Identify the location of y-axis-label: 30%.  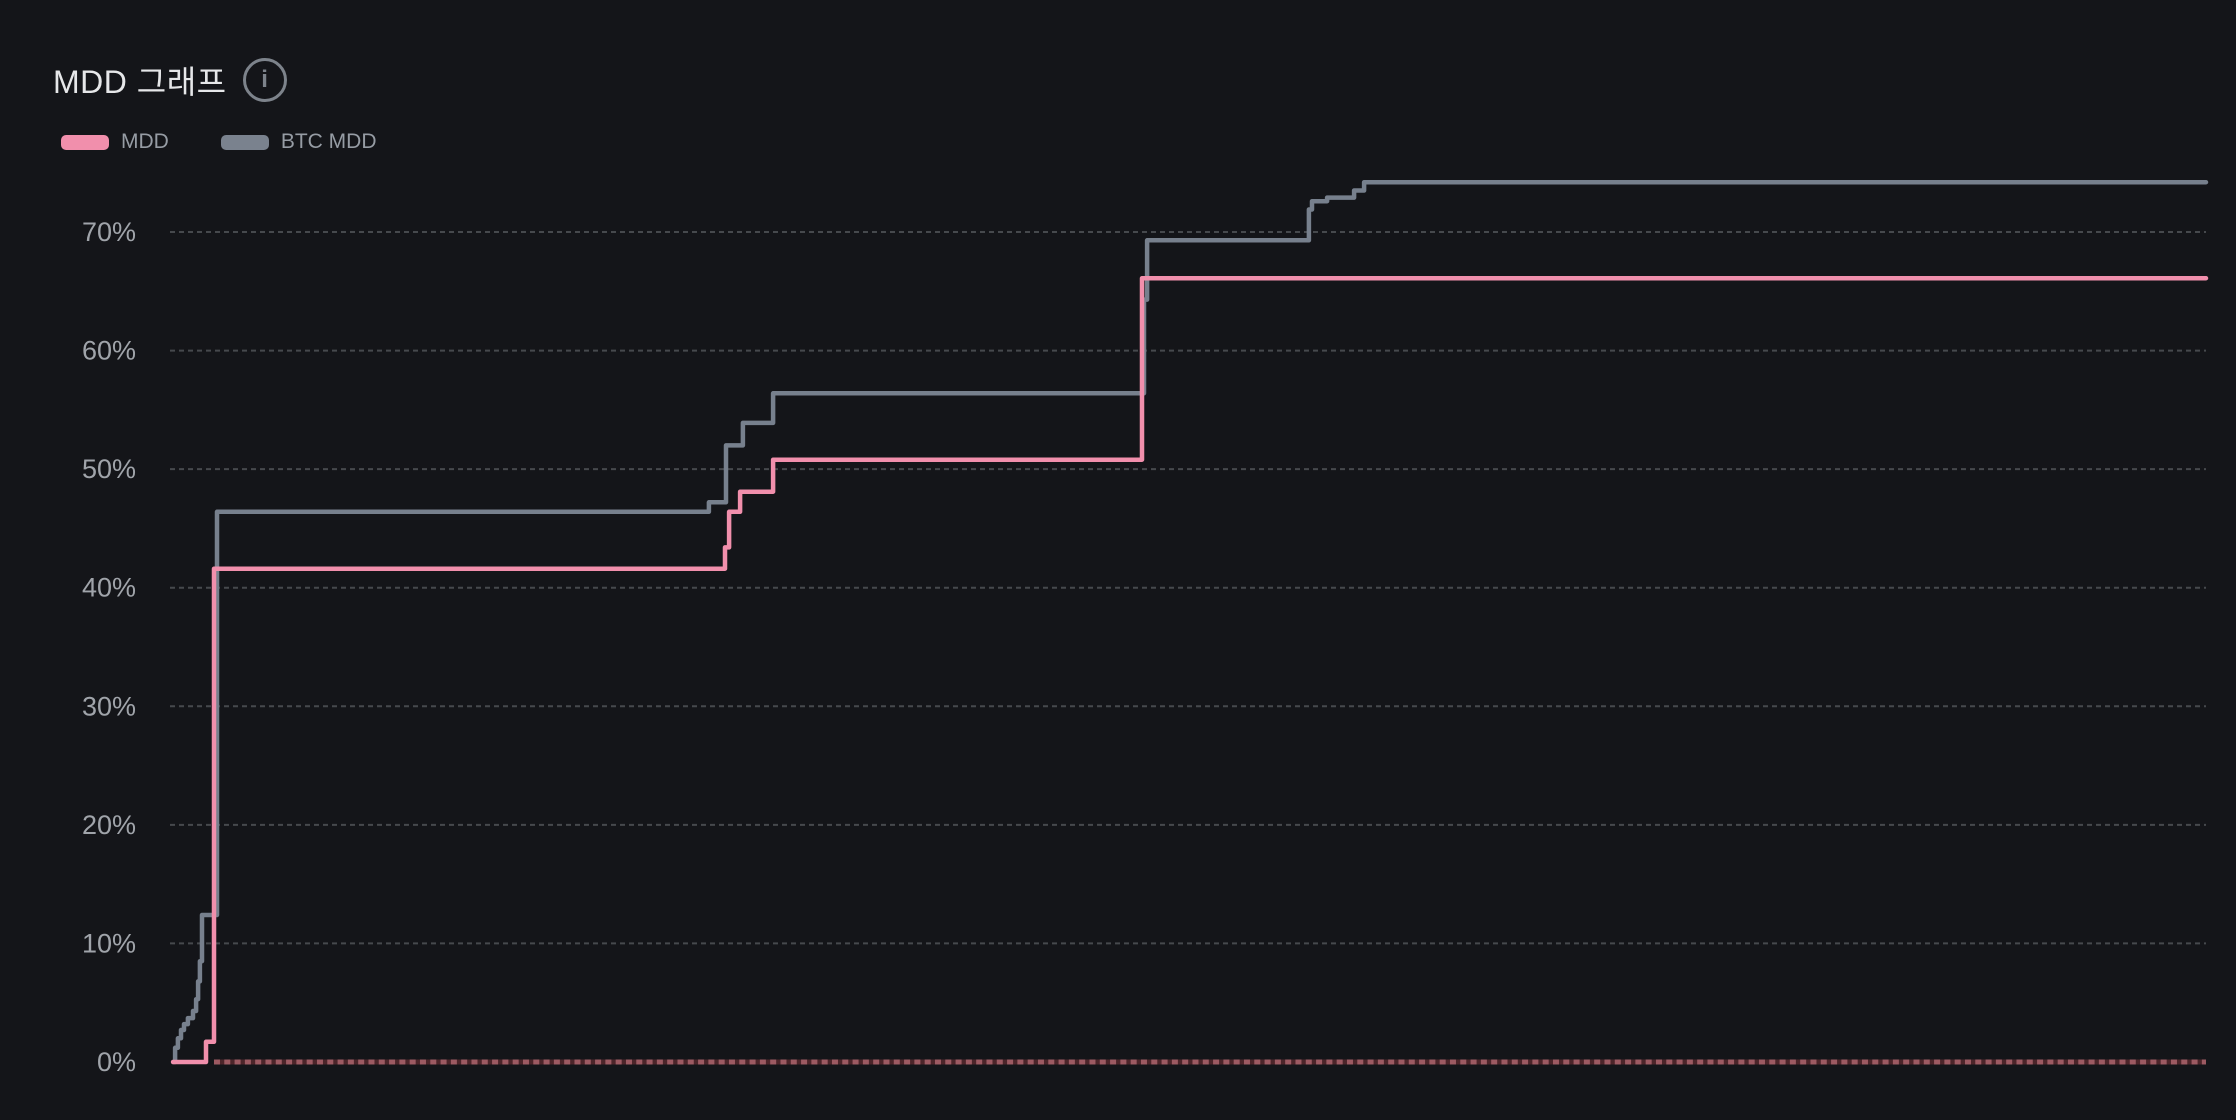
(109, 706).